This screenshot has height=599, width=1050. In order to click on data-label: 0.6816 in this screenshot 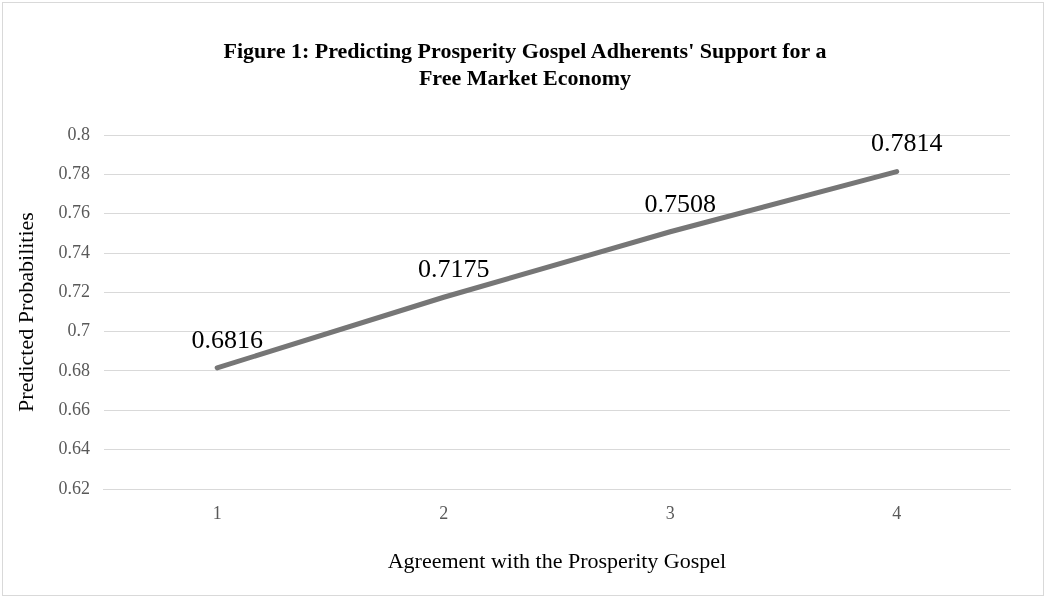, I will do `click(227, 339)`.